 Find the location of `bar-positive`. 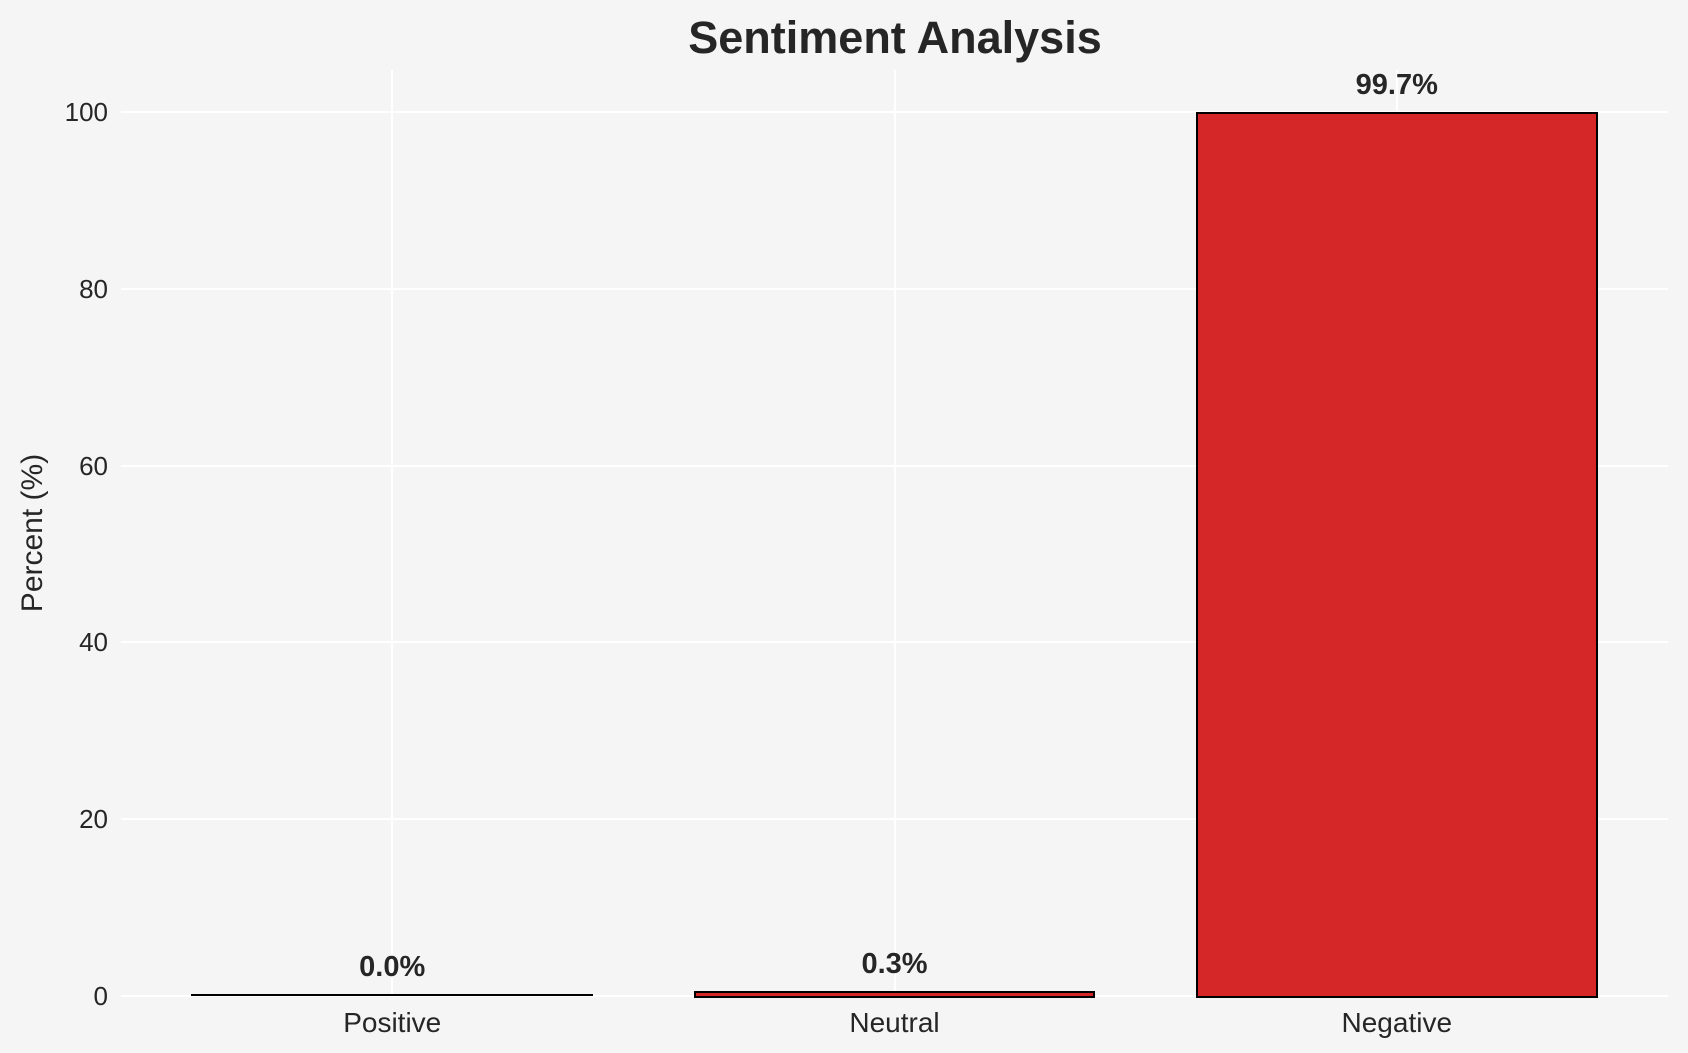

bar-positive is located at coordinates (392, 994).